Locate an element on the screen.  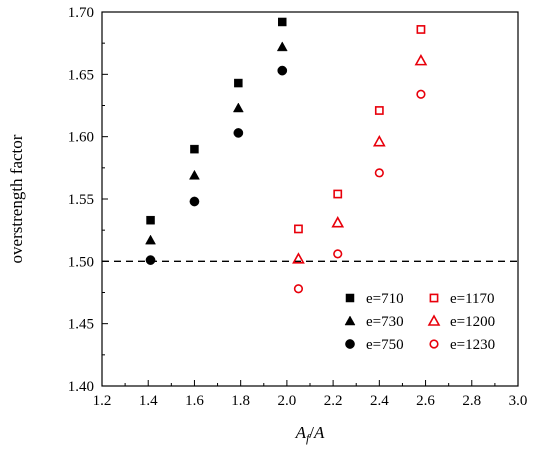
point-e=730-3 is located at coordinates (282, 46).